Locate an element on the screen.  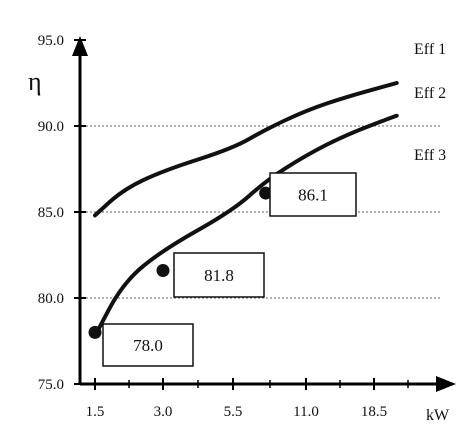
y-tick-label: 80.0 is located at coordinates (51, 299).